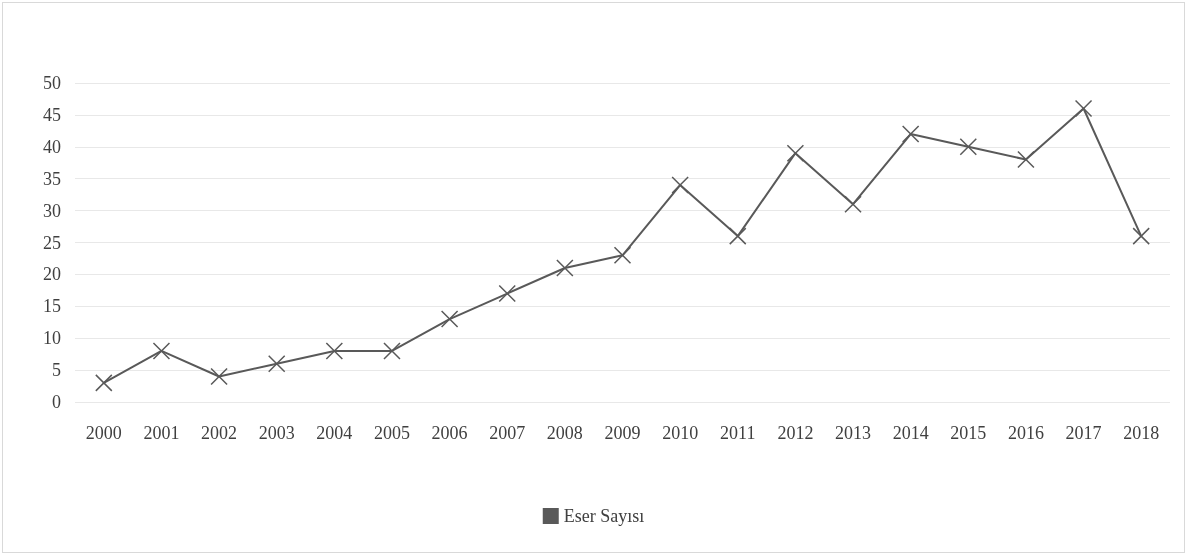 This screenshot has width=1189, height=557. What do you see at coordinates (52, 274) in the screenshot?
I see `y-tick-label: 20` at bounding box center [52, 274].